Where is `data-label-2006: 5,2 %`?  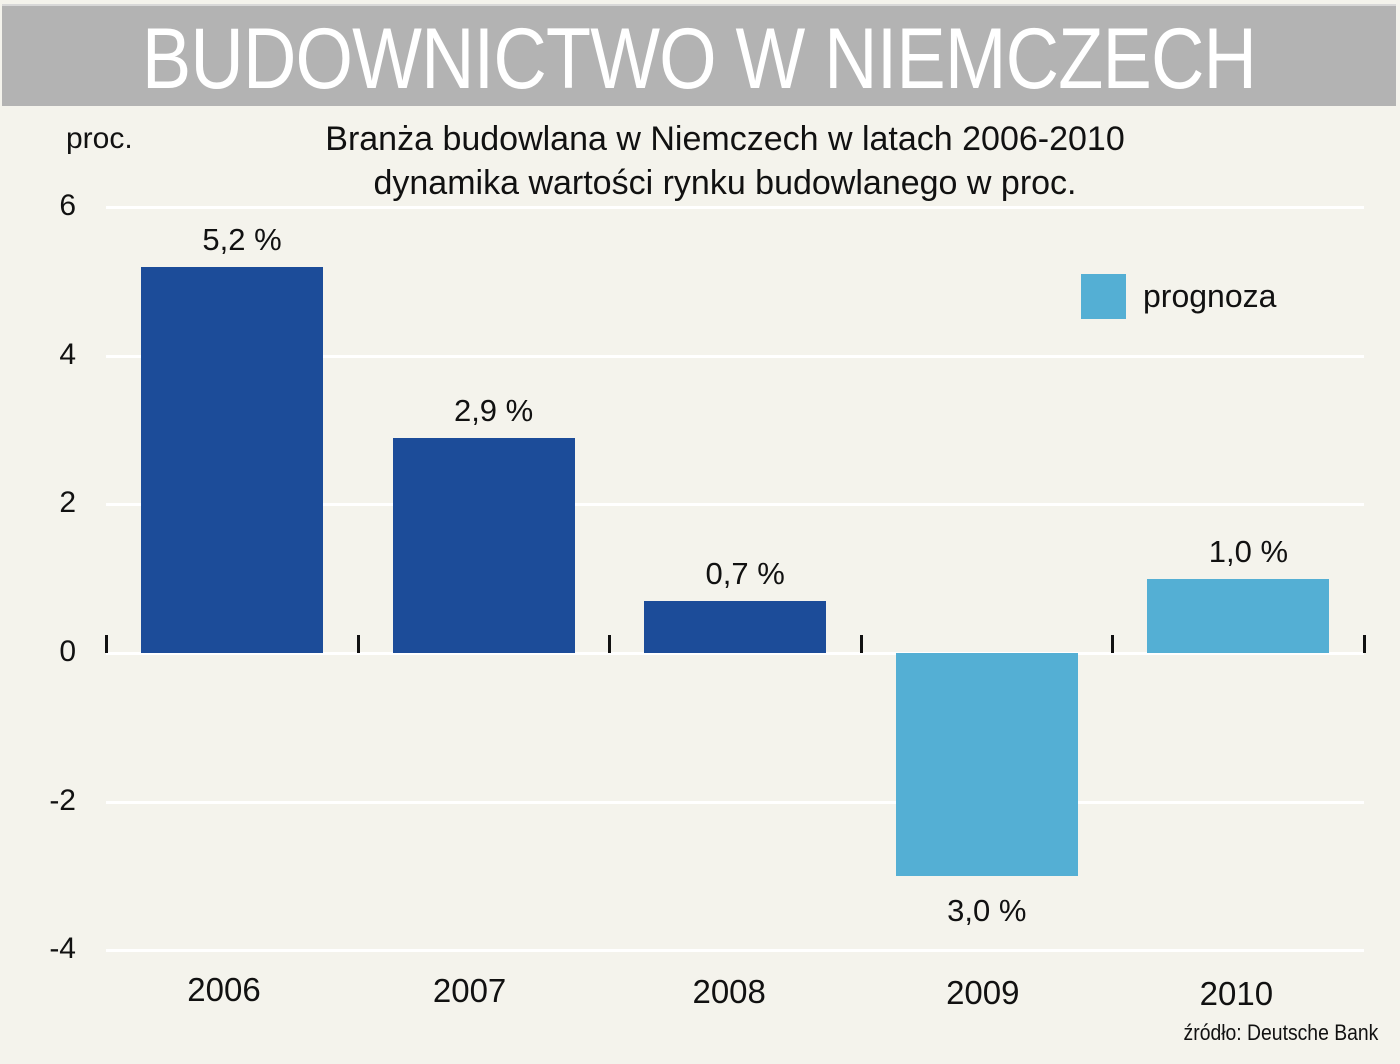 data-label-2006: 5,2 % is located at coordinates (242, 239).